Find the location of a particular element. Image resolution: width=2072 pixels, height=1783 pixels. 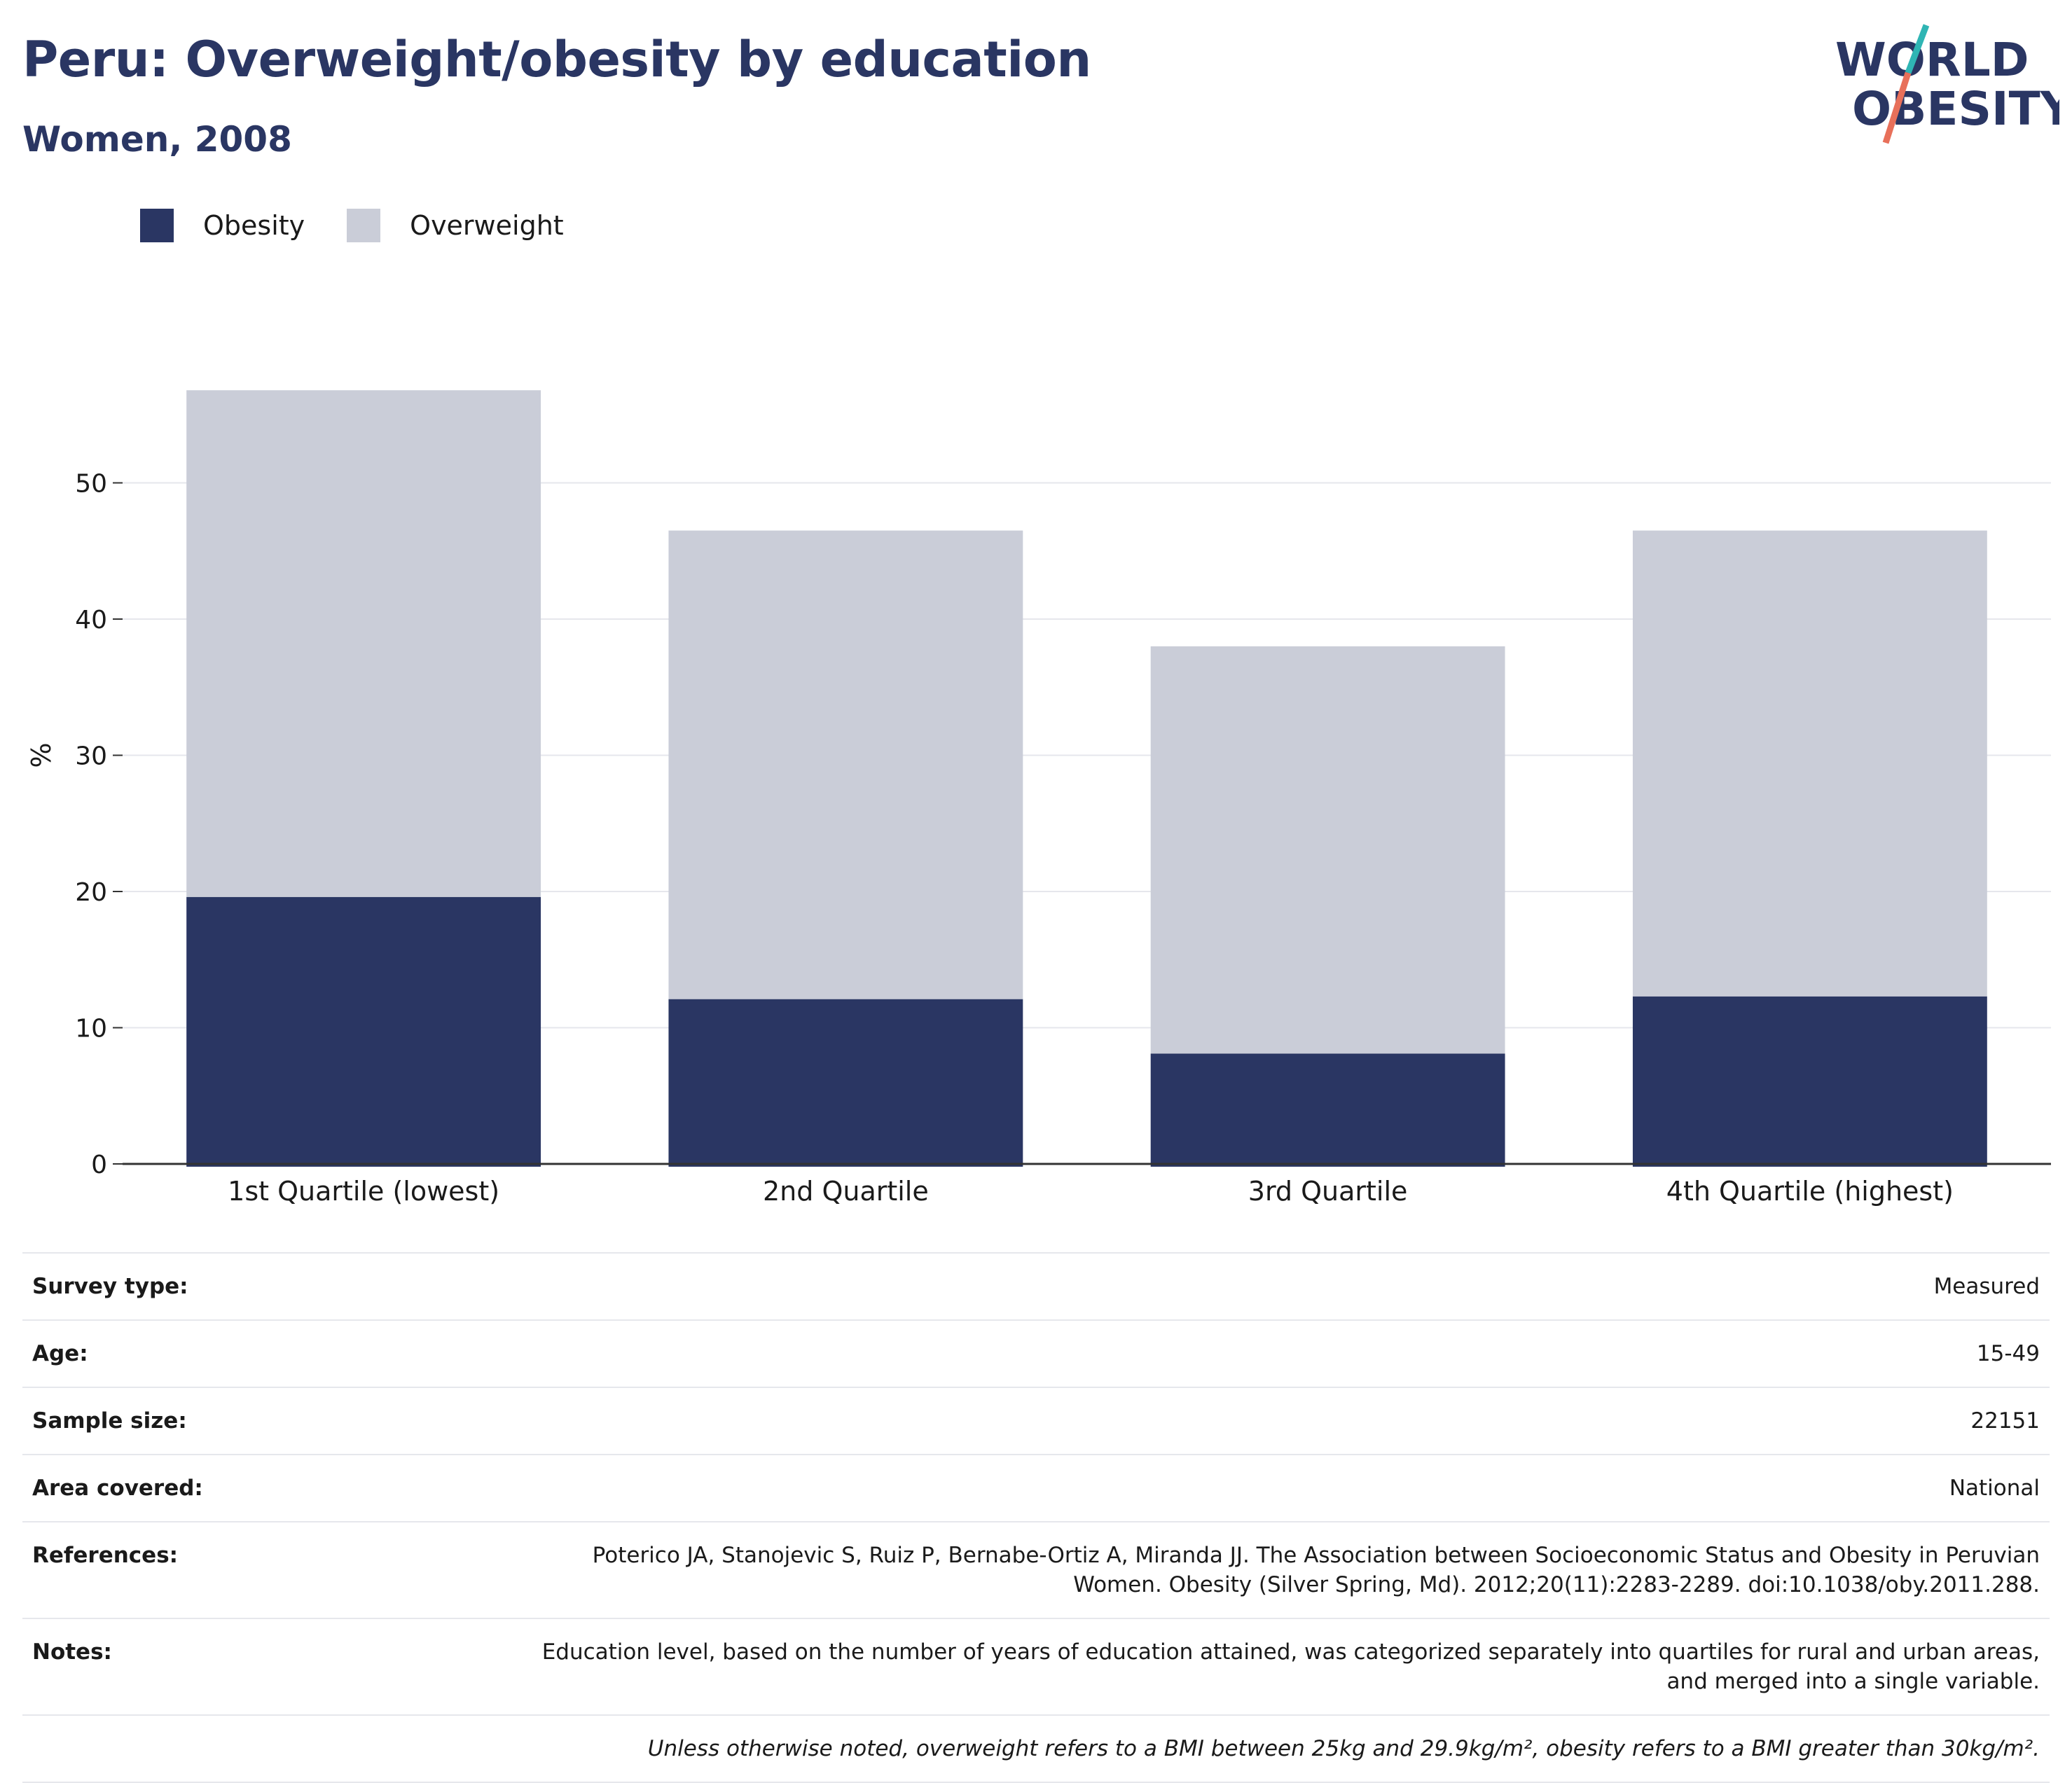

info-value: 15-49 is located at coordinates (2008, 1353).